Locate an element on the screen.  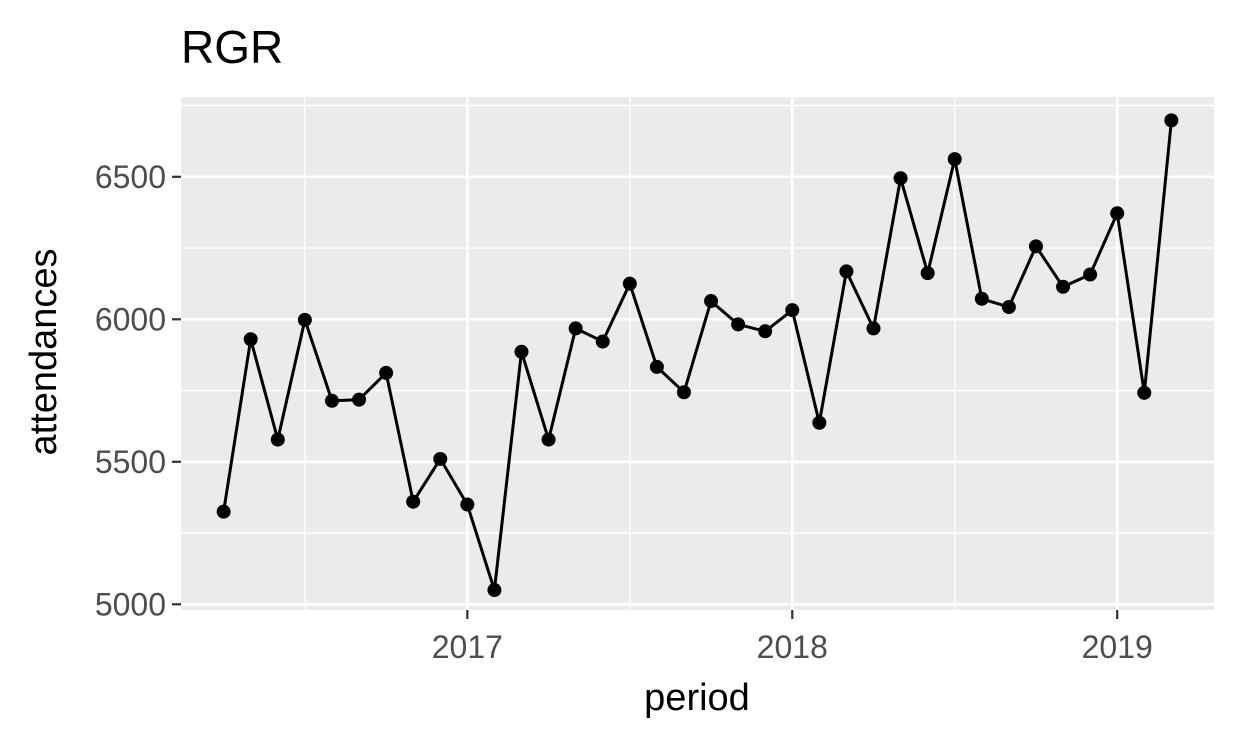
x-axis-title: period is located at coordinates (697, 698).